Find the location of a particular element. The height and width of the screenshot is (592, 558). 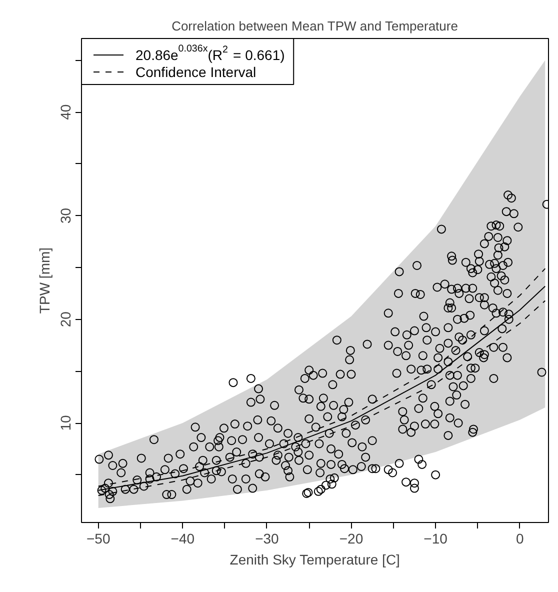

x-tick-label: −10 is located at coordinates (436, 538).